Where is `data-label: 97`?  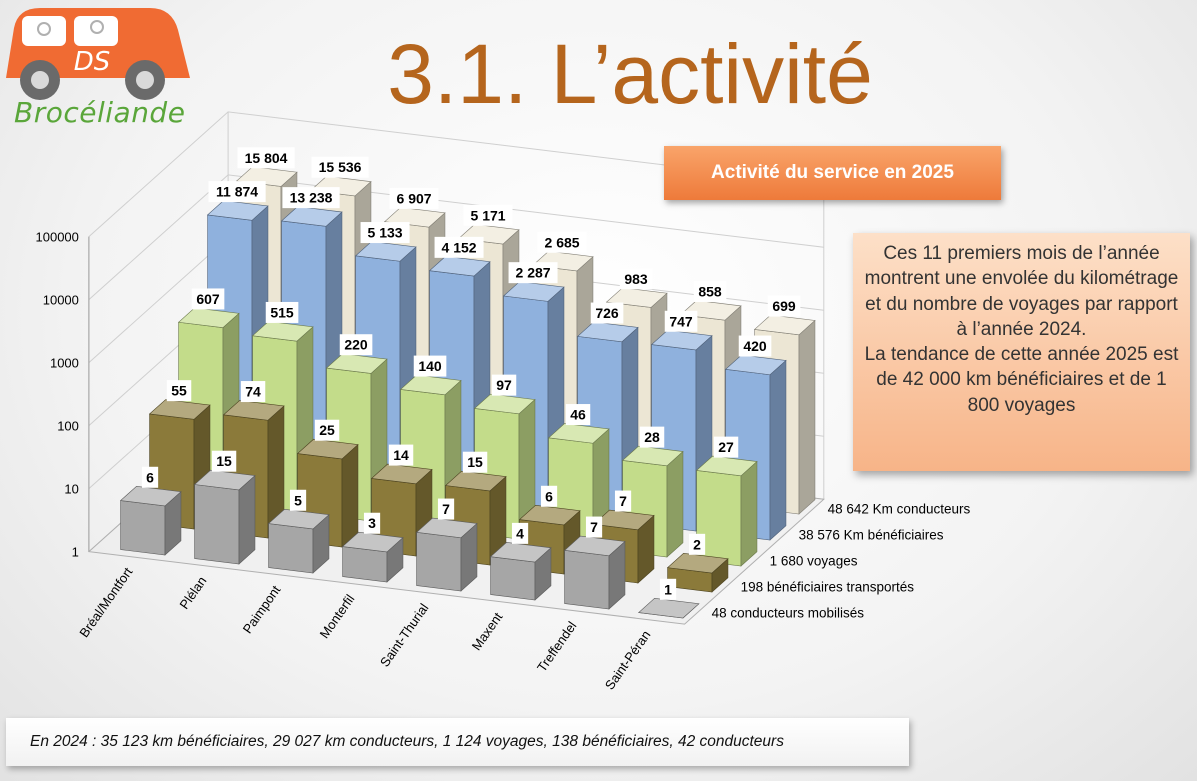
data-label: 97 is located at coordinates (504, 385).